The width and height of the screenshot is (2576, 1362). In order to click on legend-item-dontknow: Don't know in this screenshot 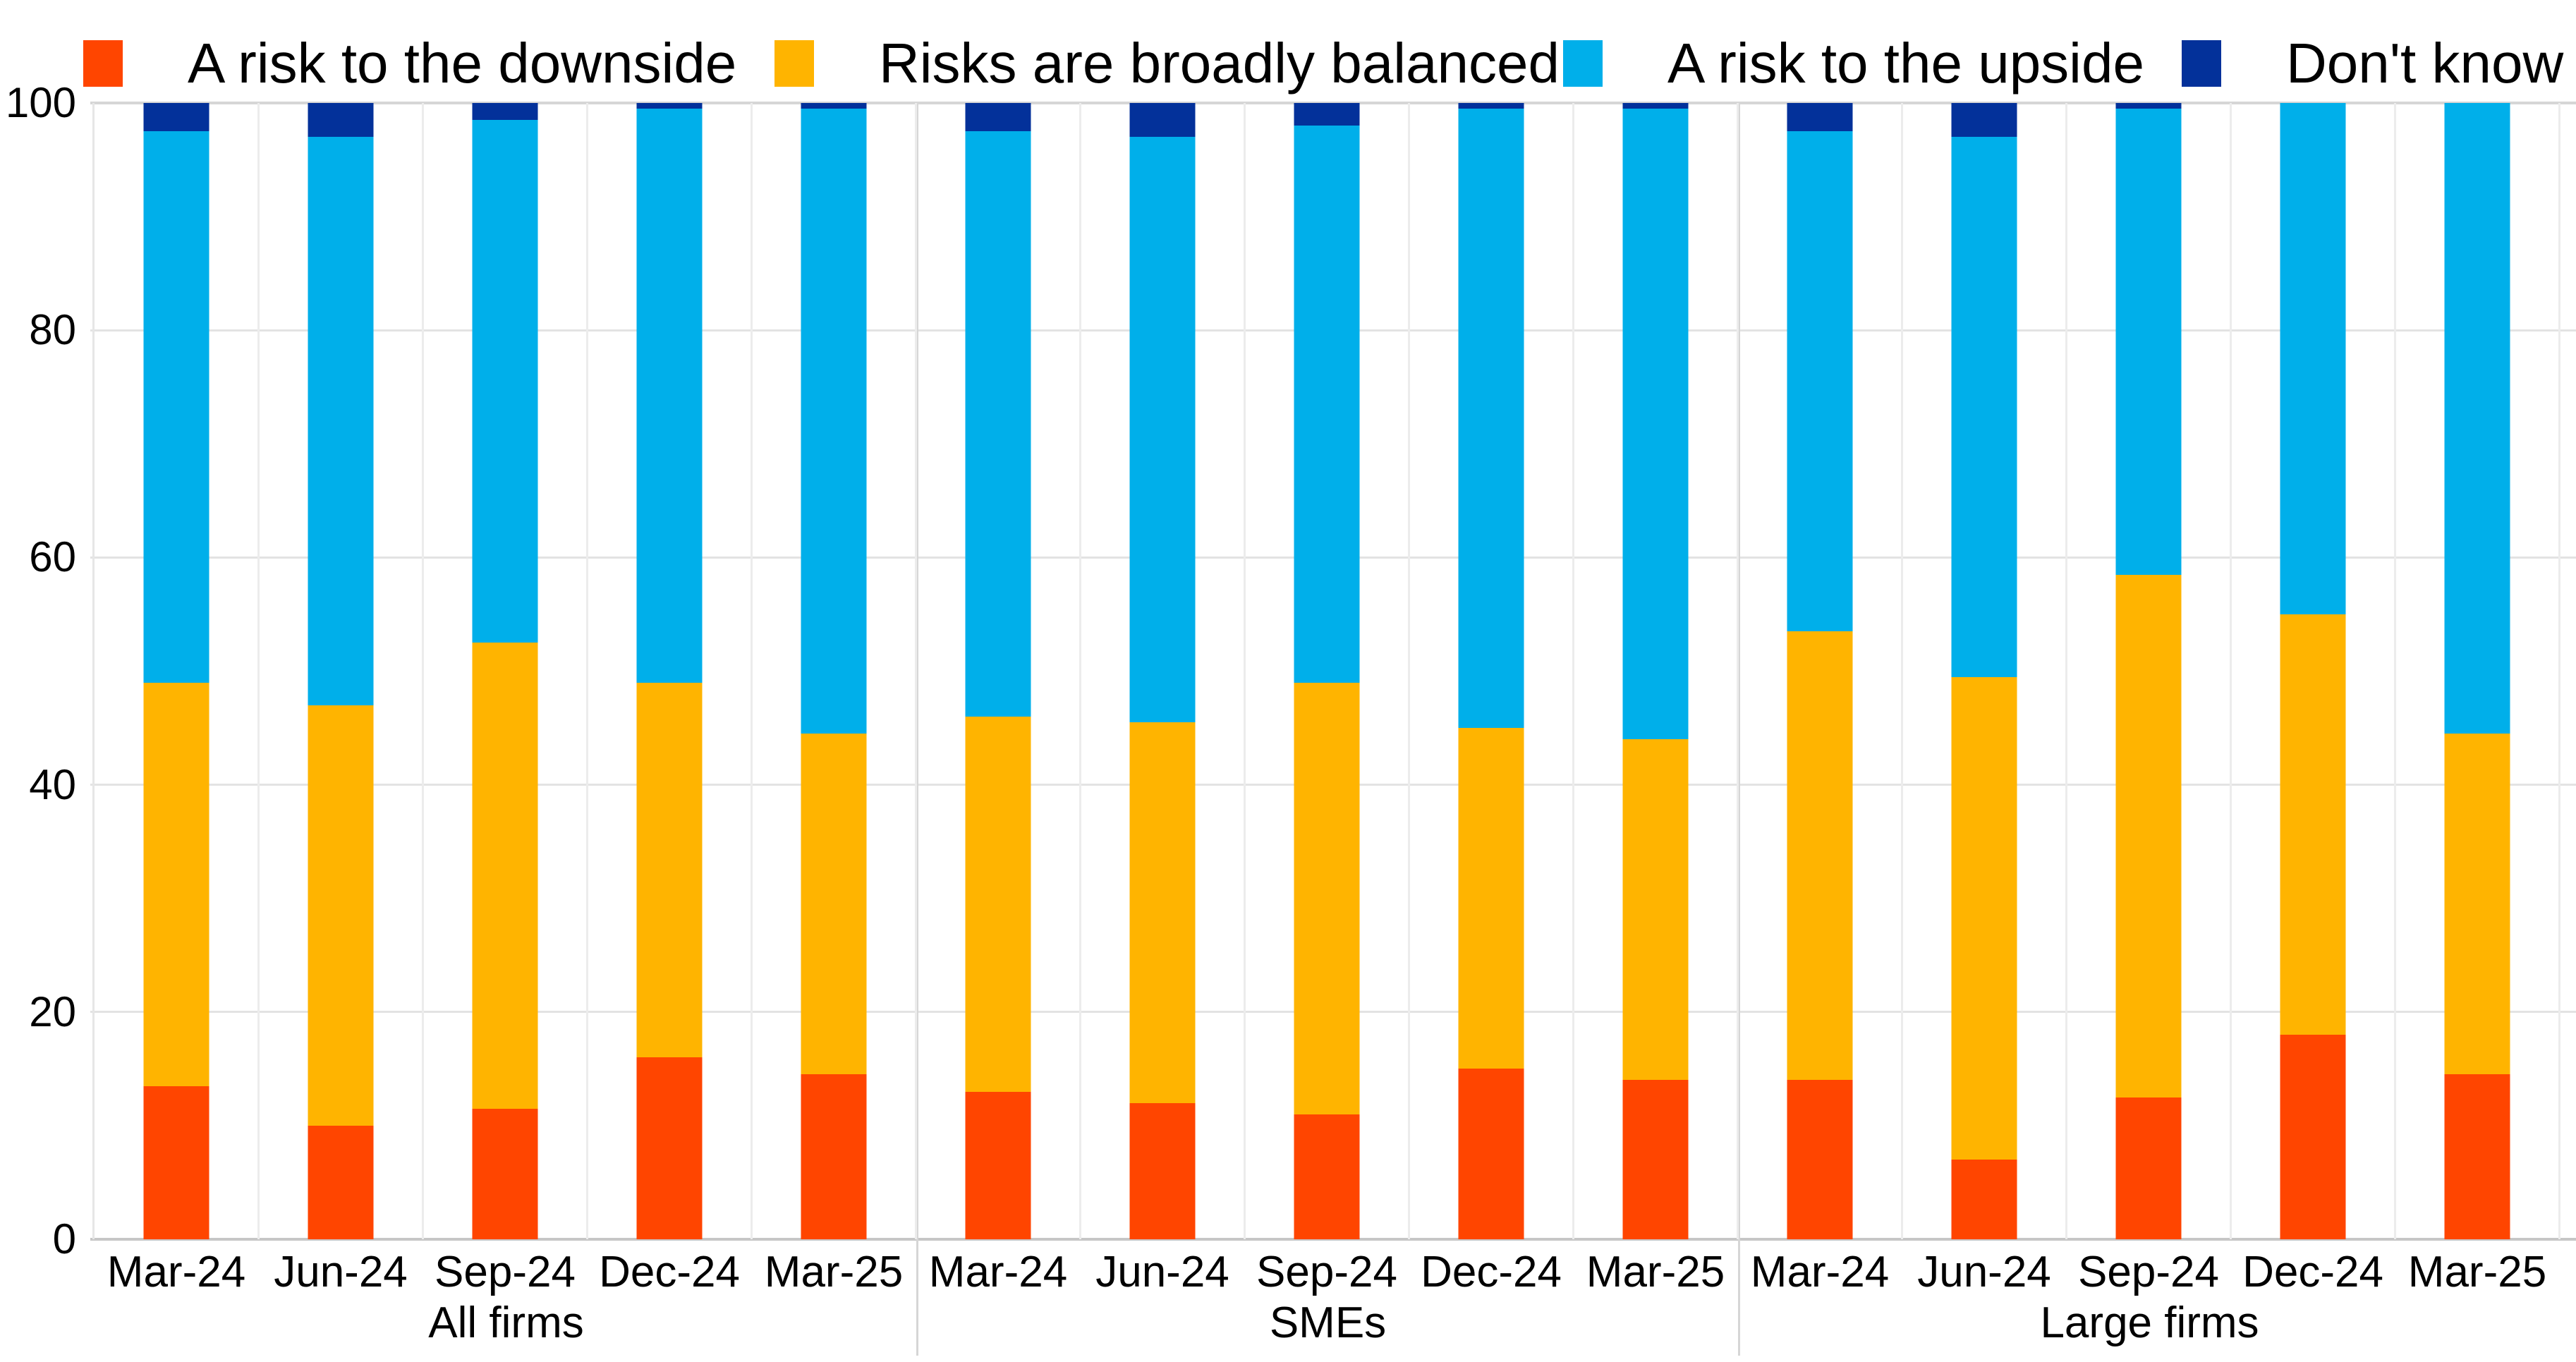, I will do `click(2372, 63)`.